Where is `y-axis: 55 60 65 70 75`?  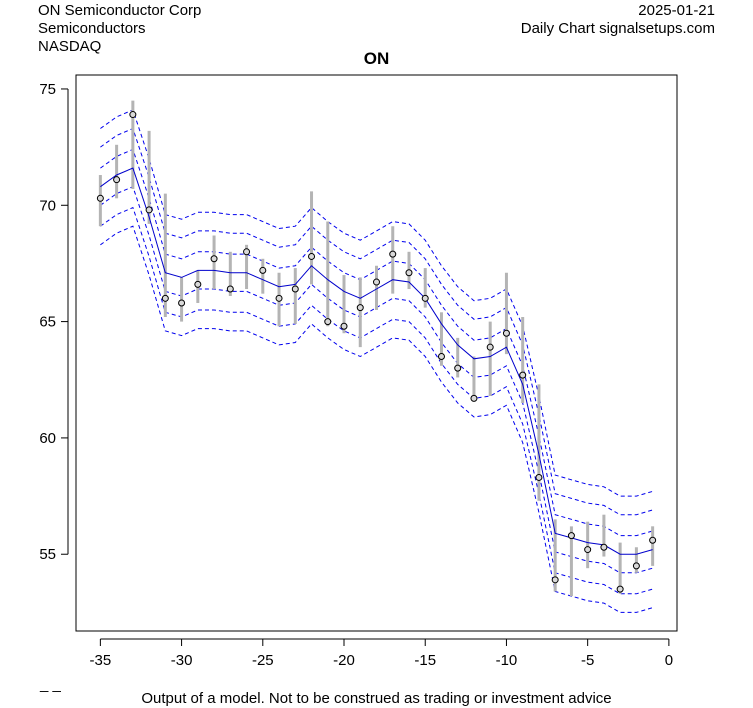
y-axis: 55 60 65 70 75 is located at coordinates (54, 322).